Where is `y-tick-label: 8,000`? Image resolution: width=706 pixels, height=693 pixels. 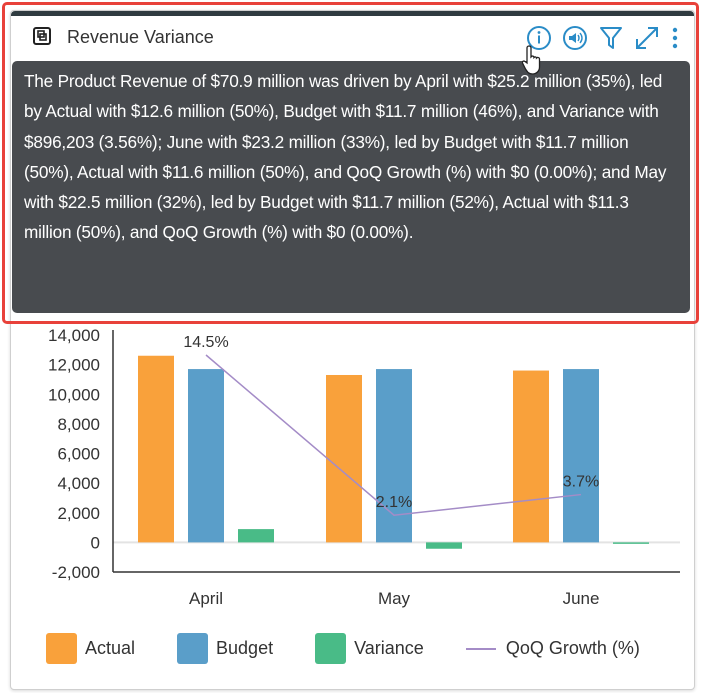 y-tick-label: 8,000 is located at coordinates (78, 424).